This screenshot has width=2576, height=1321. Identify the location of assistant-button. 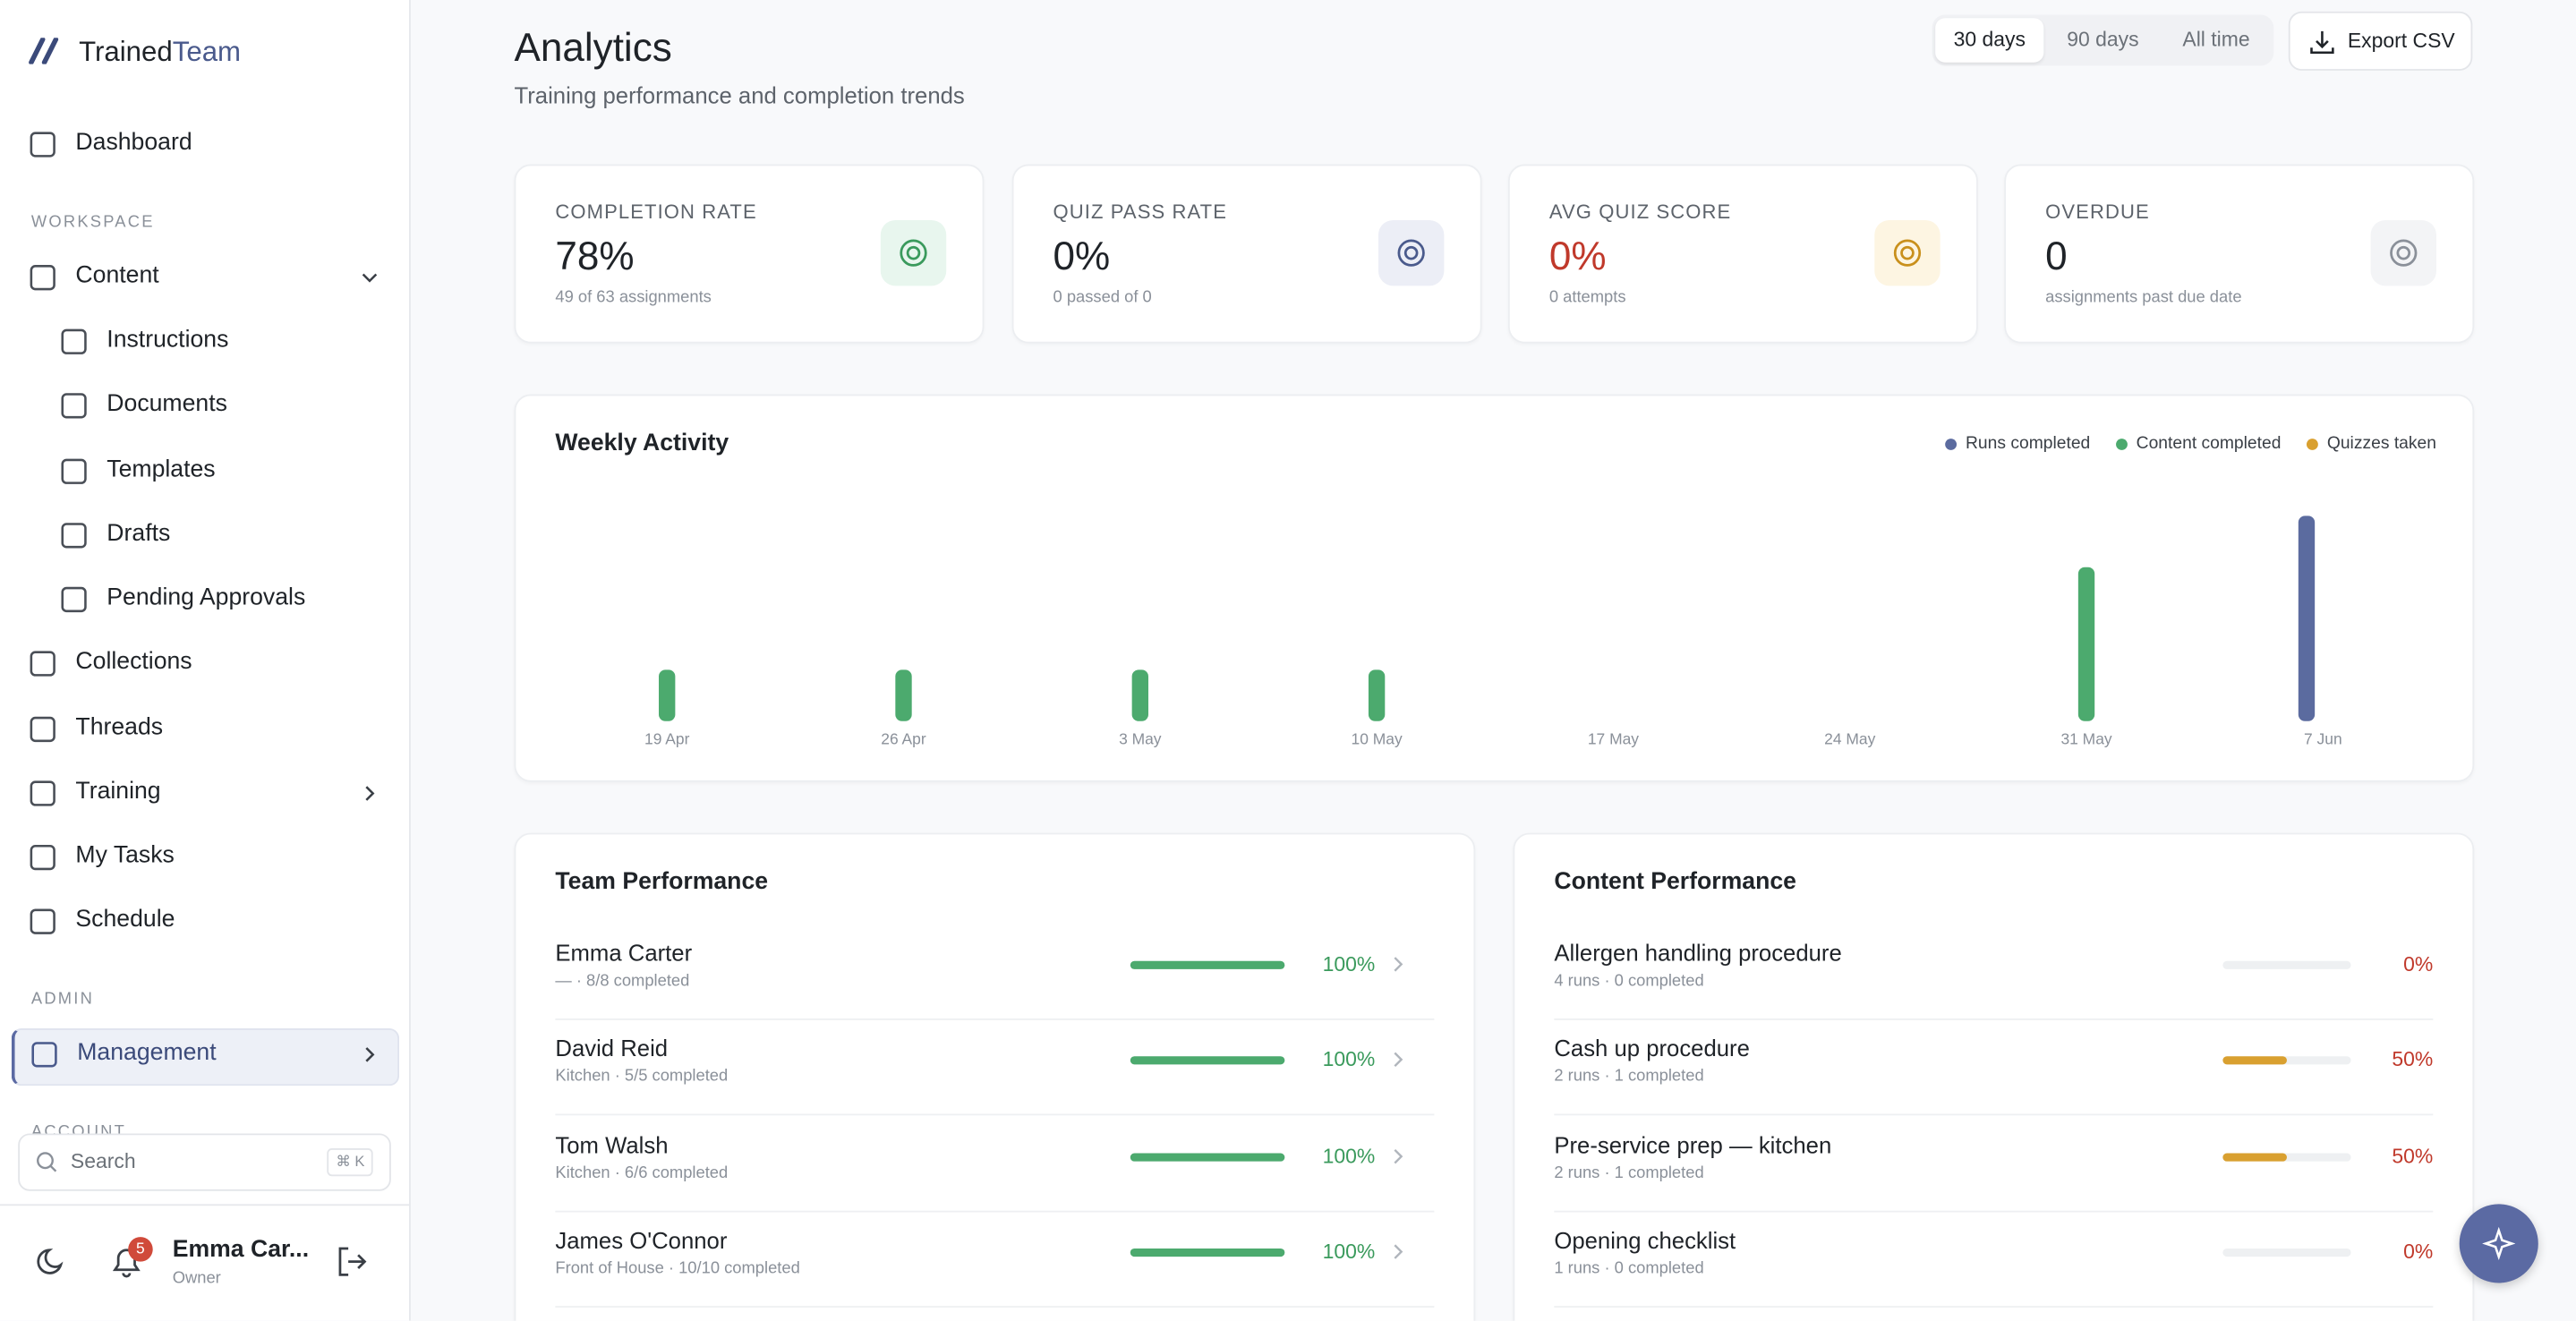
(2498, 1243).